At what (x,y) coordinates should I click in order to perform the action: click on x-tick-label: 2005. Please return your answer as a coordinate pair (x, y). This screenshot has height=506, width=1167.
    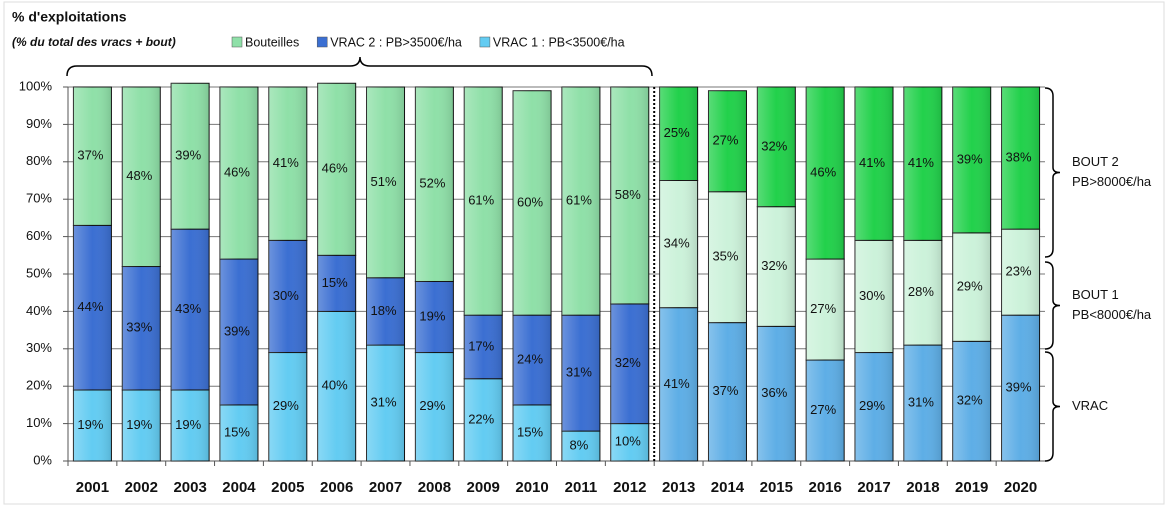
    Looking at the image, I should click on (287, 487).